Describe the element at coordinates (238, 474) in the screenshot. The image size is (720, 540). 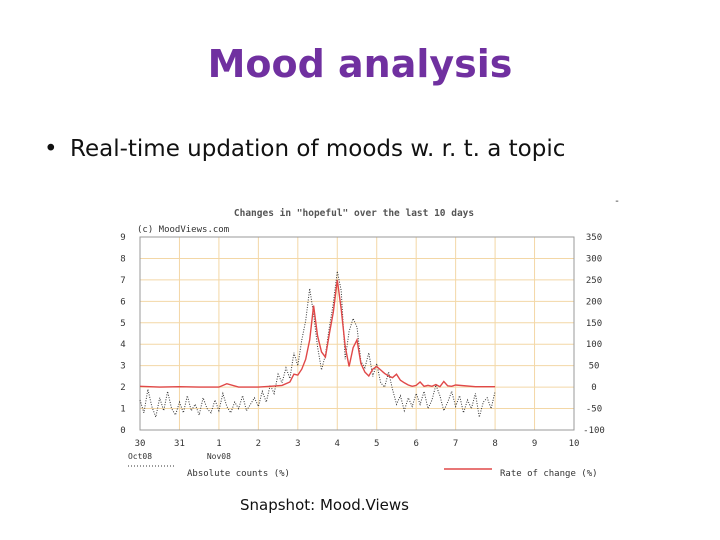
I see `legend-absolute-label: Absolute counts (%)` at that location.